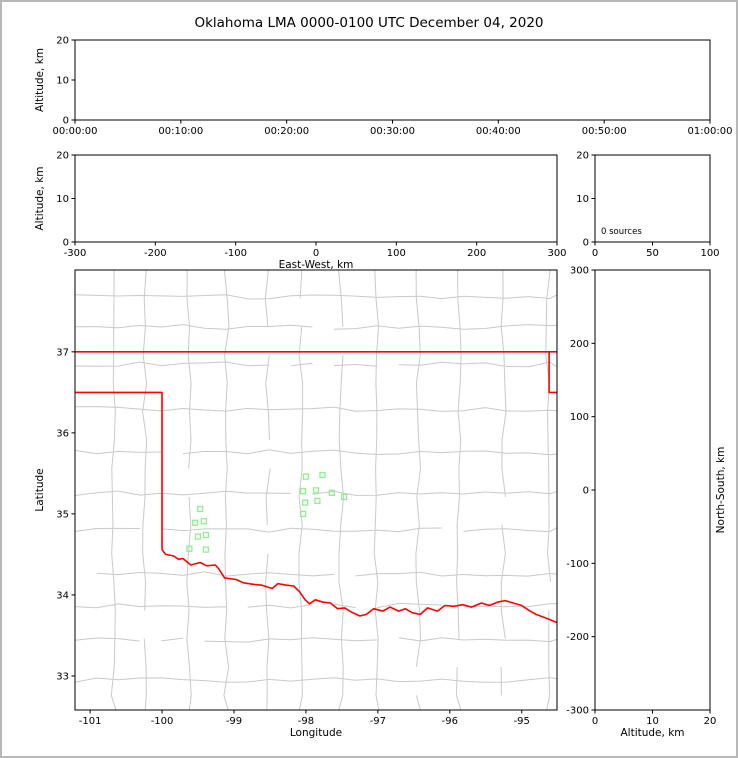  I want to click on plan-map-xlabel: Longitude, so click(316, 733).